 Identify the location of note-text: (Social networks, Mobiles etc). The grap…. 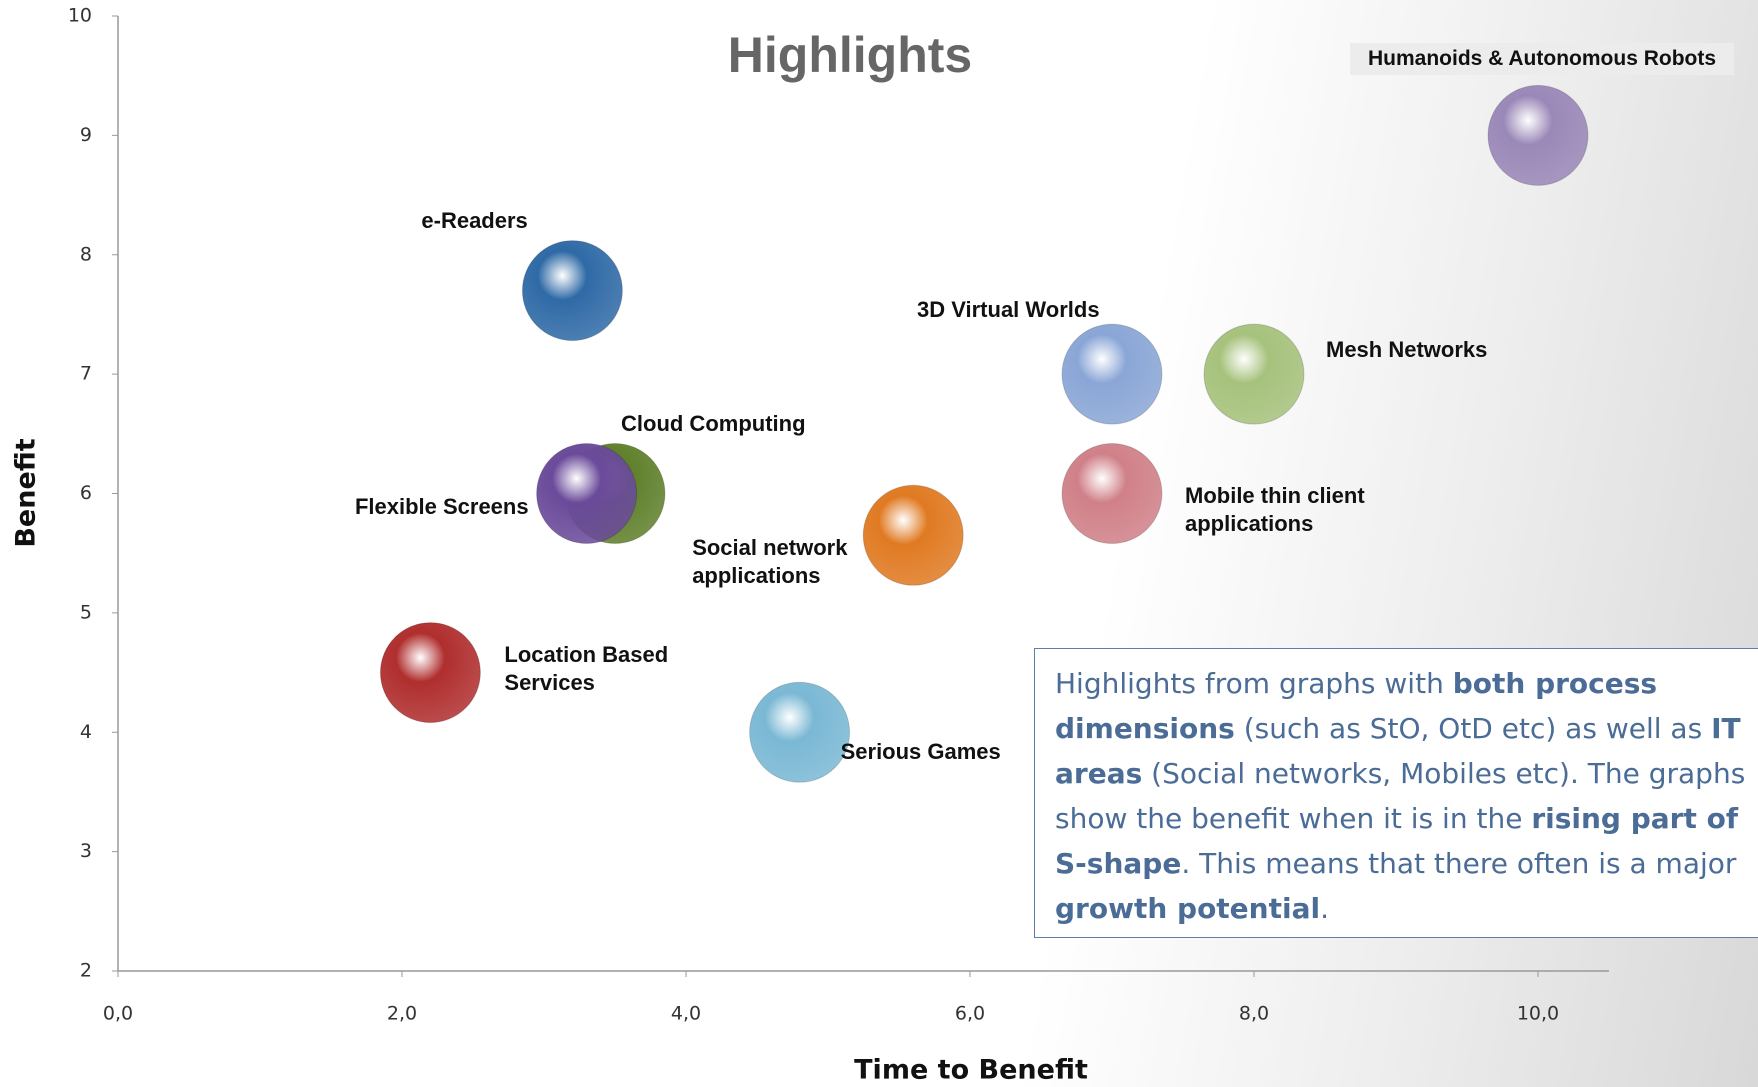
(1400, 796).